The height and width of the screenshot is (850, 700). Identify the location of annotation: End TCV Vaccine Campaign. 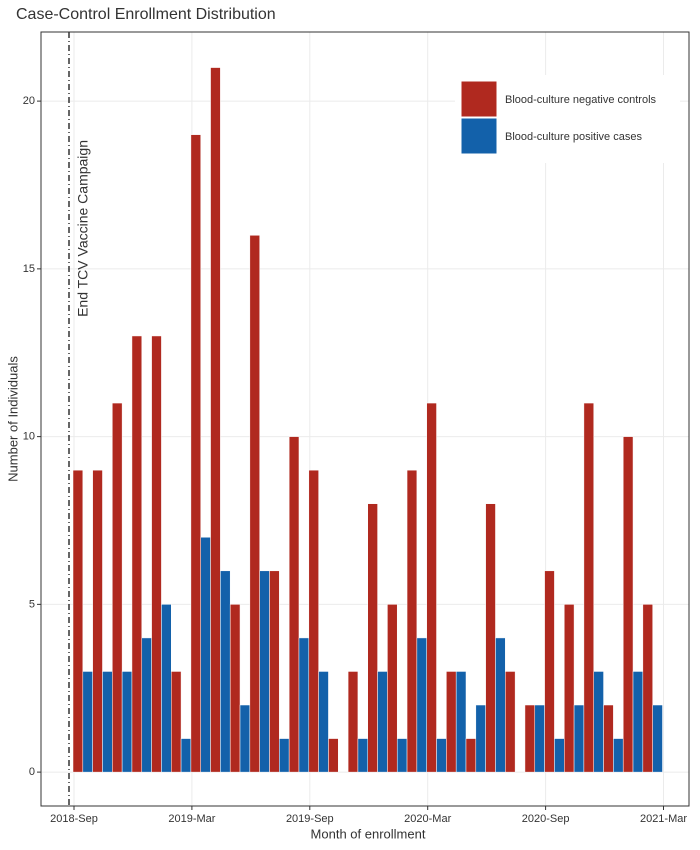
(83, 228).